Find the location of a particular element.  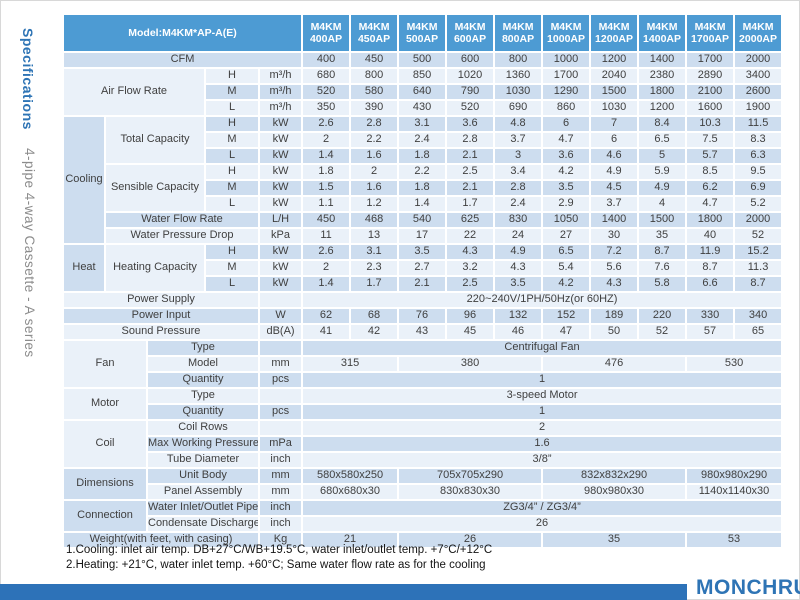

value-cell: 3.2 is located at coordinates (470, 268).